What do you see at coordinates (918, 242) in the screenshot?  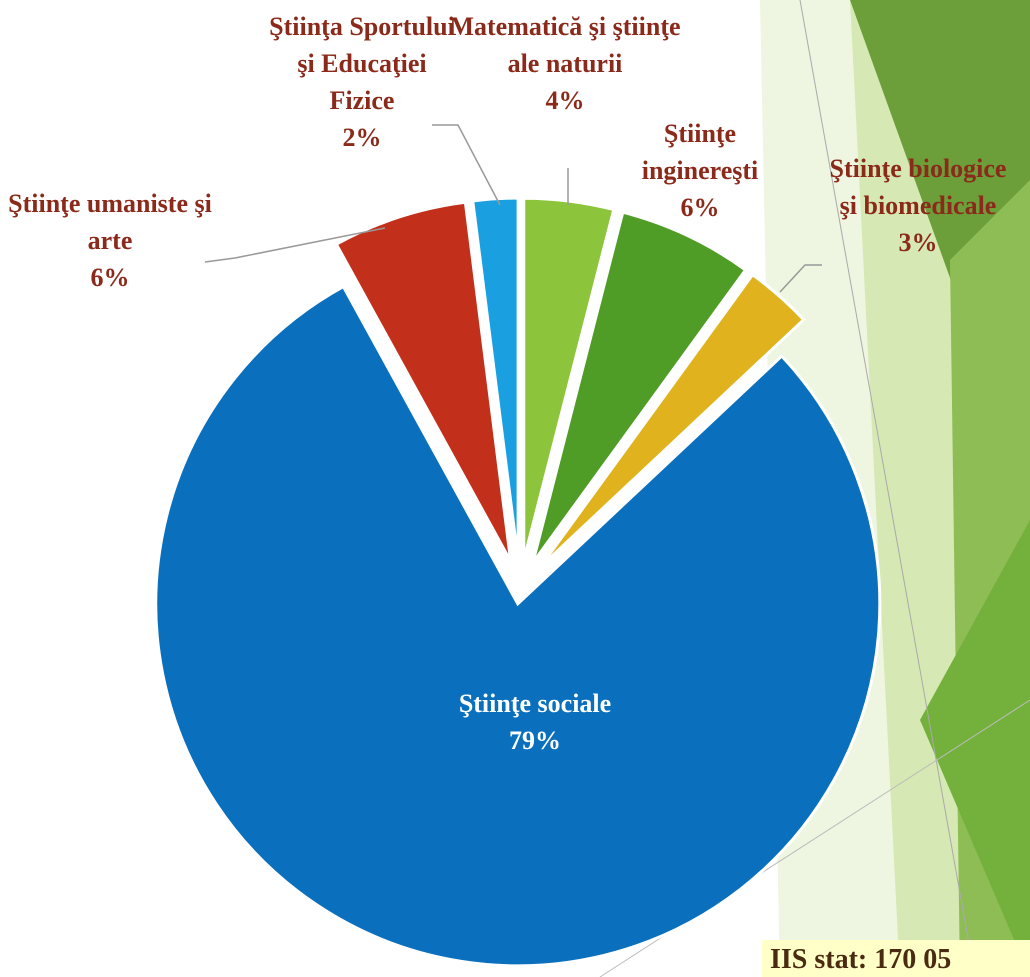 I see `value-label: 3%` at bounding box center [918, 242].